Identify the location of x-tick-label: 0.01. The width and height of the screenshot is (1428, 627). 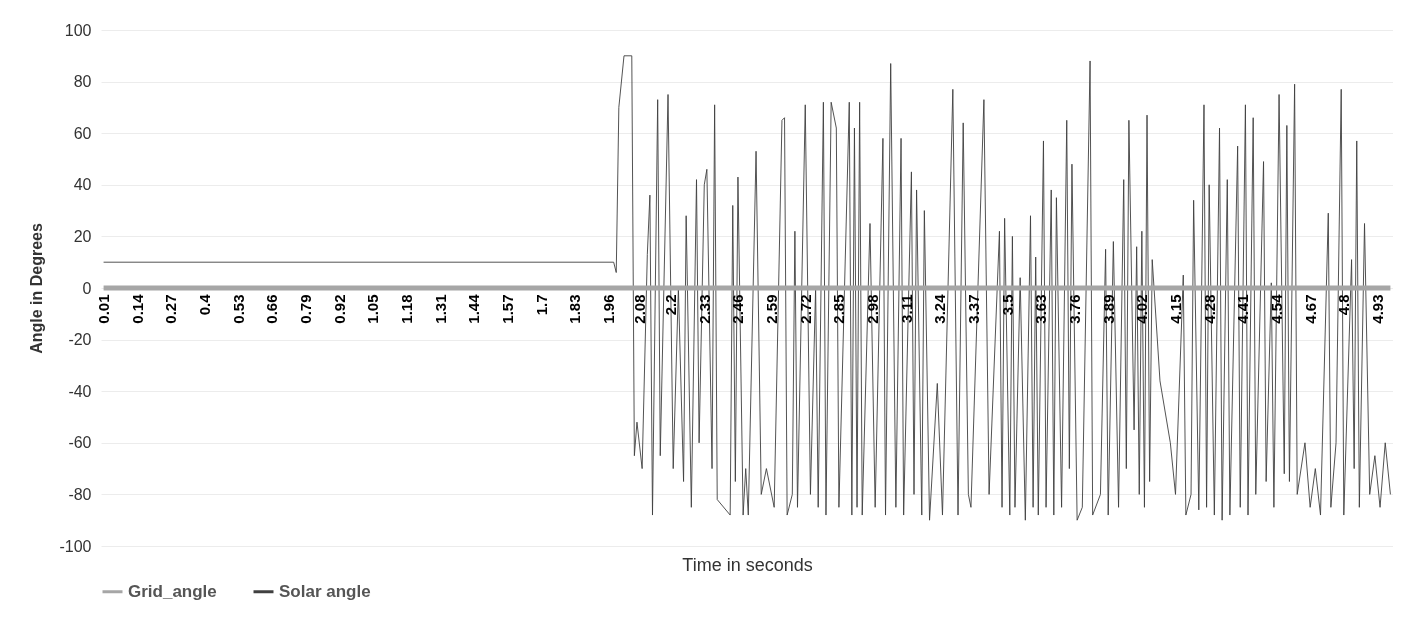
(104, 309).